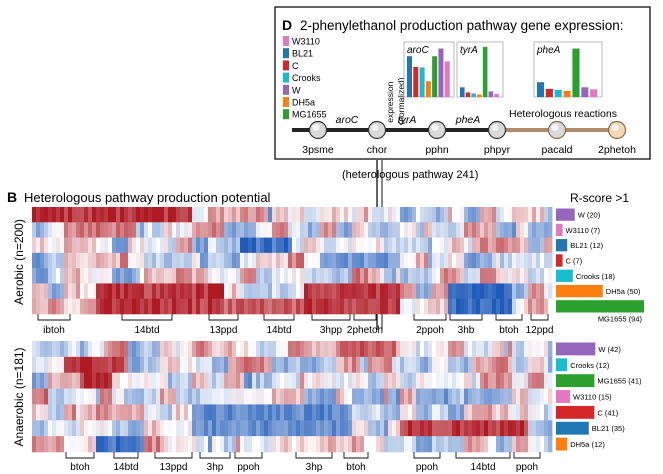 The width and height of the screenshot is (663, 474). Describe the element at coordinates (401, 100) in the screenshot. I see `expression-axis-line-2: (normalized)` at that location.